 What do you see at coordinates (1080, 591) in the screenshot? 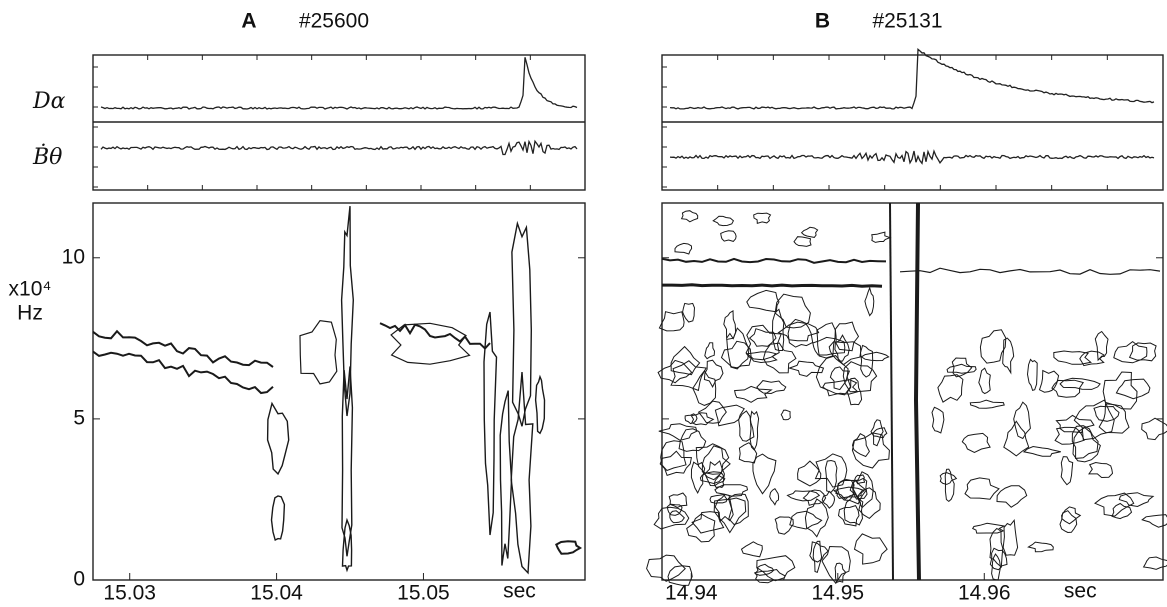
I see `x-unit: sec` at bounding box center [1080, 591].